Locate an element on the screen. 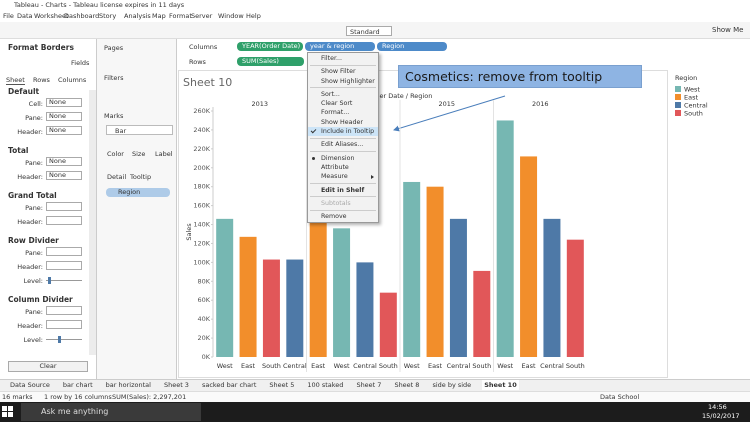 This screenshot has height=422, width=750. shelf-pill: year & region is located at coordinates (340, 46).